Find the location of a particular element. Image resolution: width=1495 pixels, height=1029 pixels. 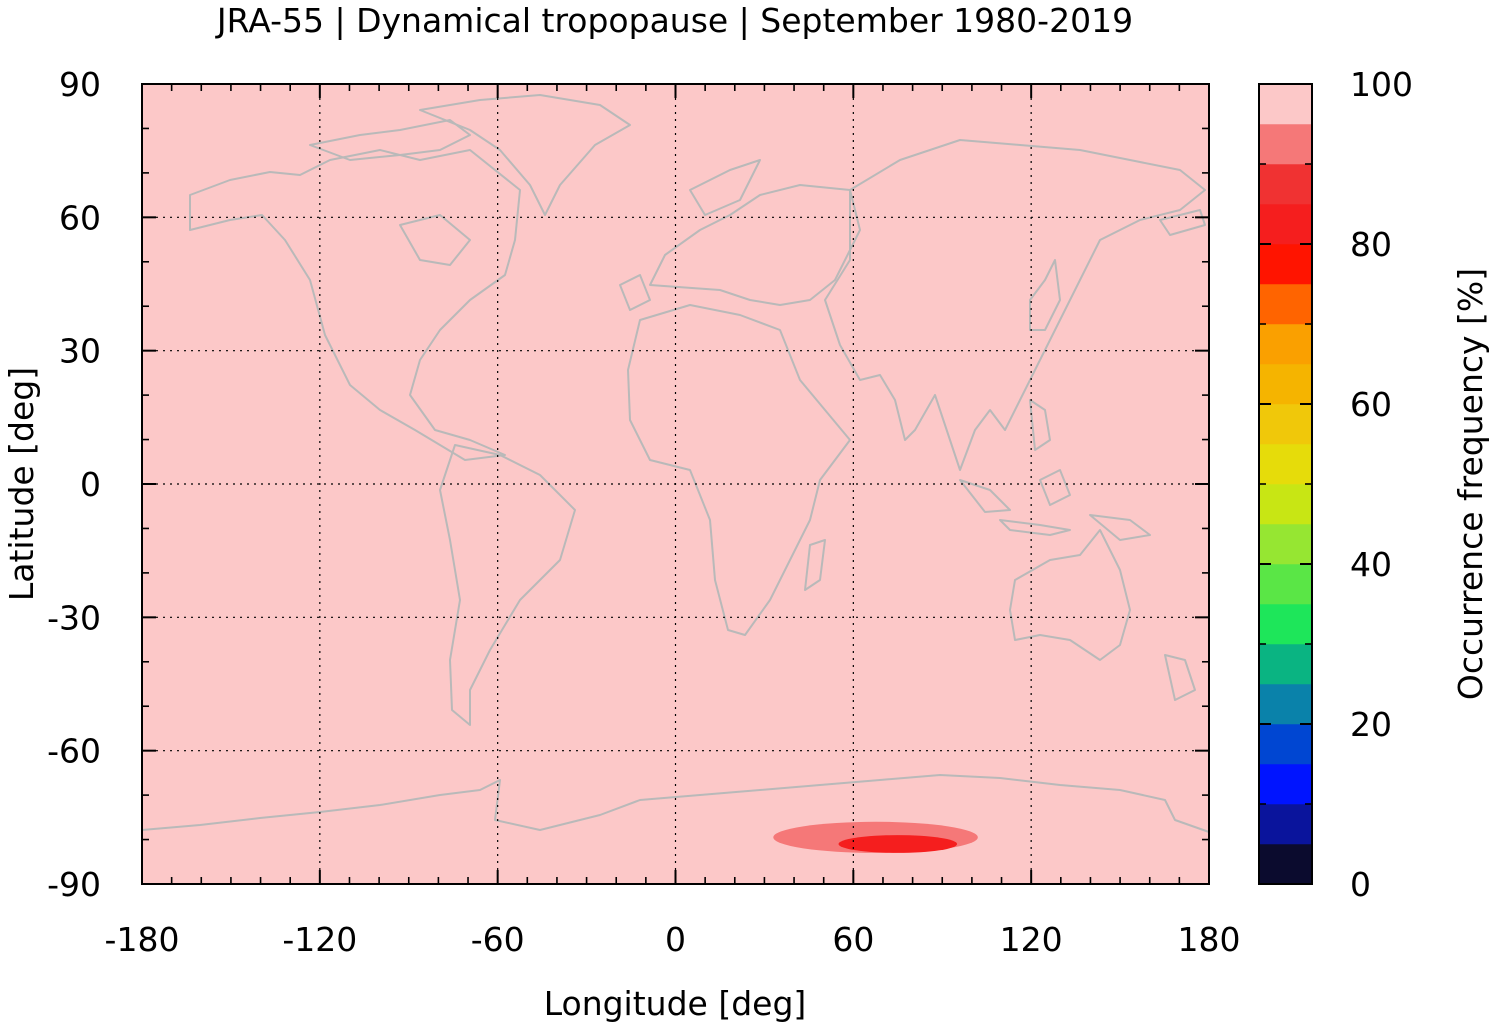

y-axis-label: Latitude [deg] is located at coordinates (21, 484).